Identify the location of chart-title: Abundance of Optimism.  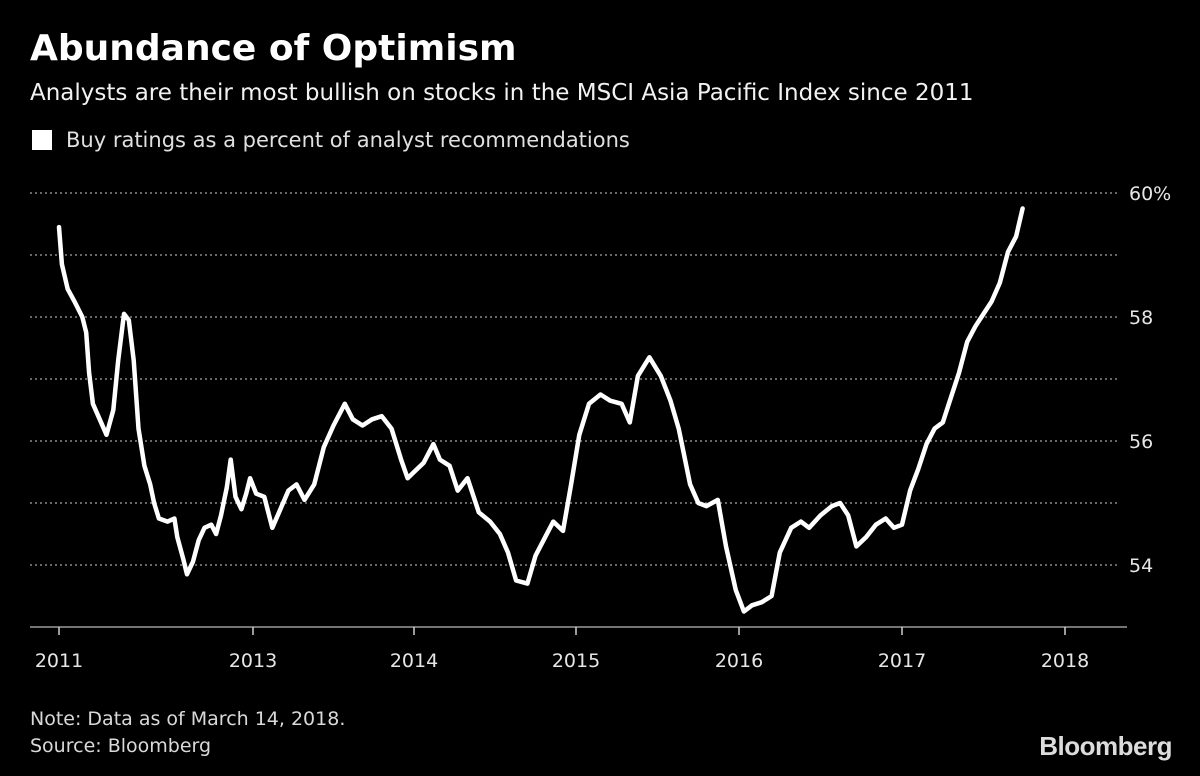
(273, 48).